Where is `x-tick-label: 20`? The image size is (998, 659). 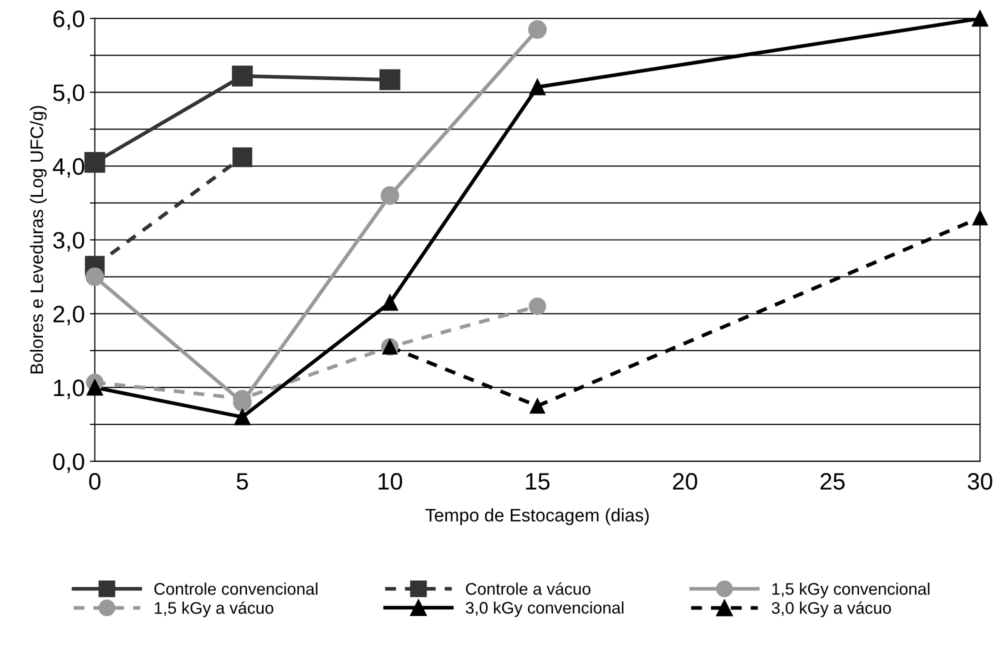
x-tick-label: 20 is located at coordinates (685, 481).